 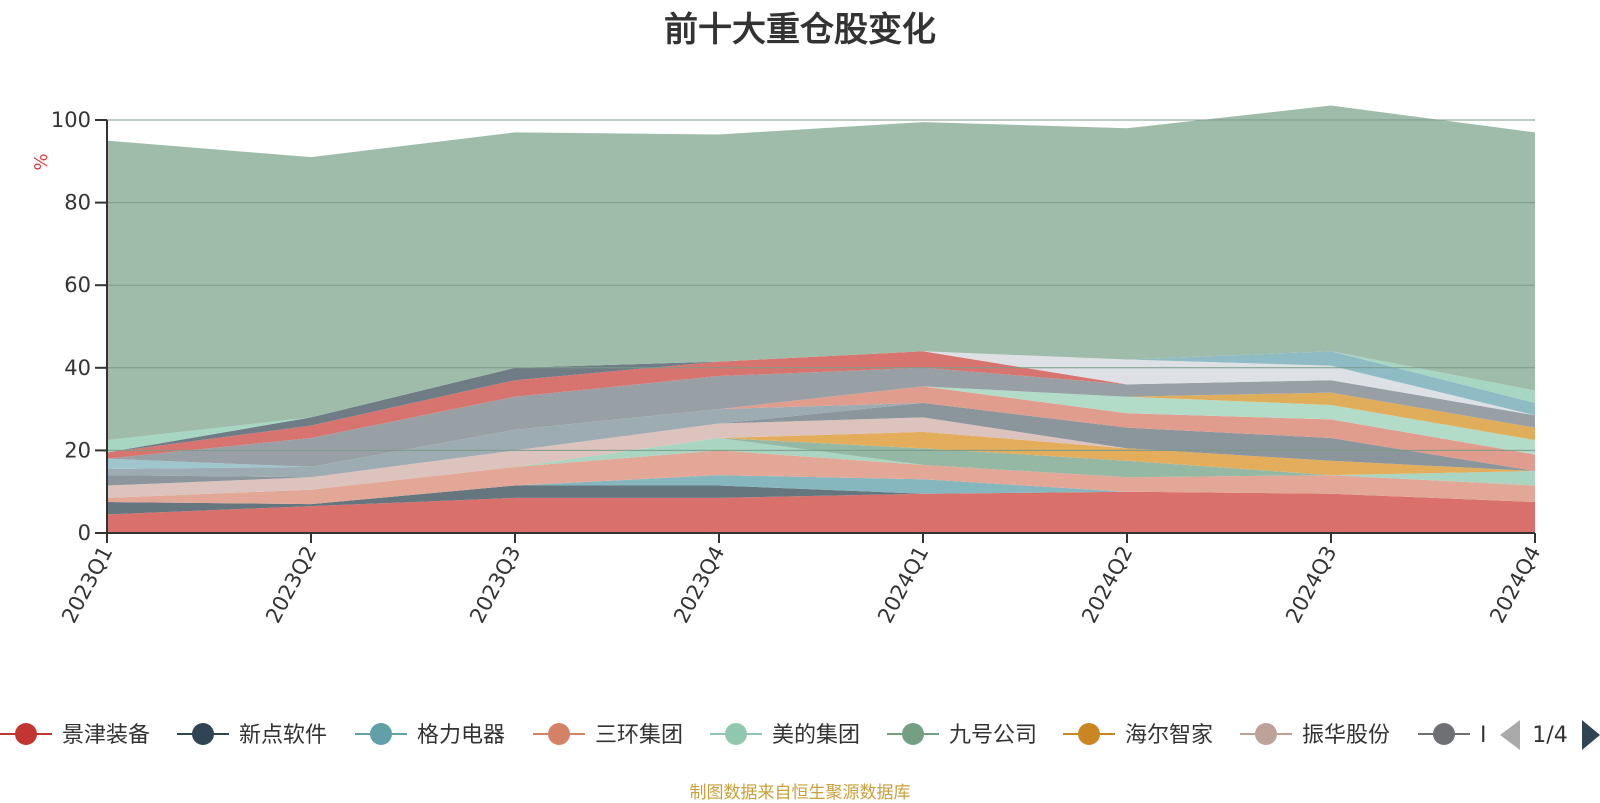 I want to click on legend-label-1: 新点软件, so click(x=283, y=735).